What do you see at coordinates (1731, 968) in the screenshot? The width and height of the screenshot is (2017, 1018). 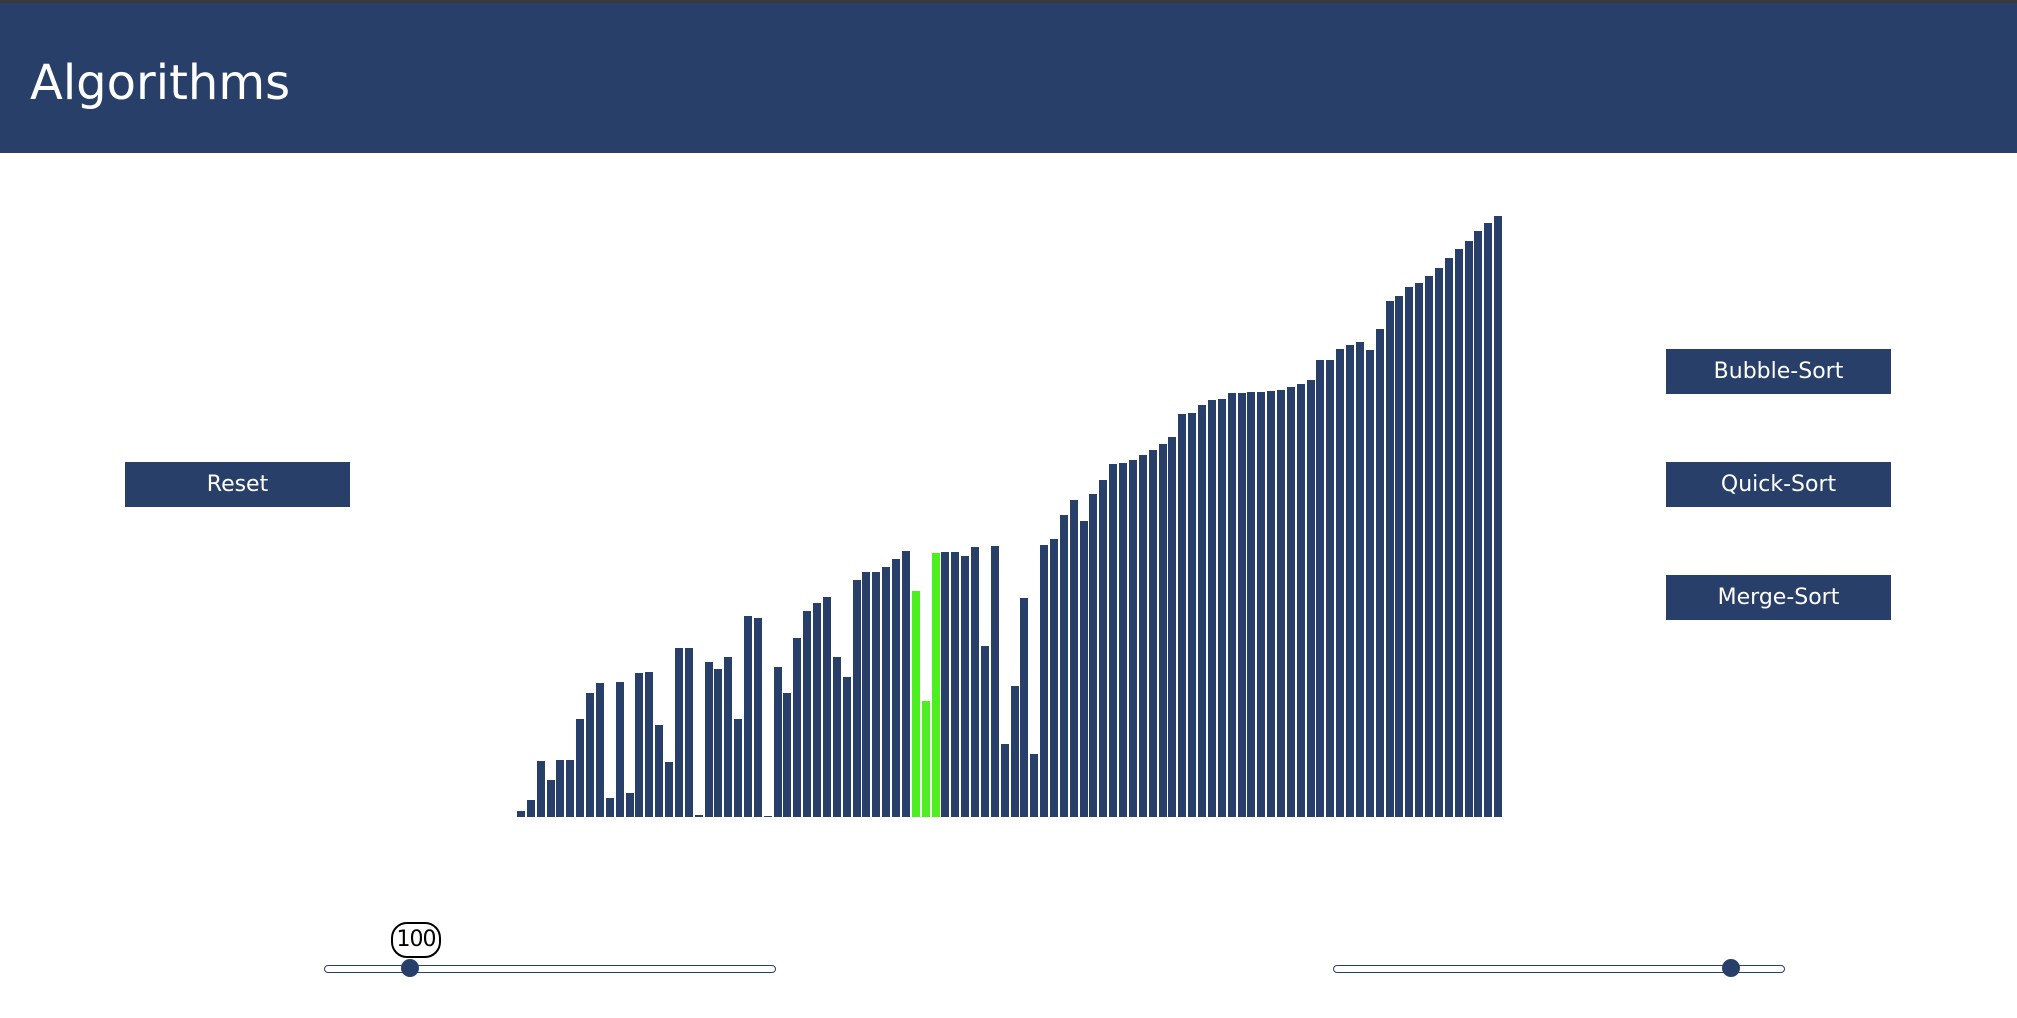 I see `speed-slider-thumb` at bounding box center [1731, 968].